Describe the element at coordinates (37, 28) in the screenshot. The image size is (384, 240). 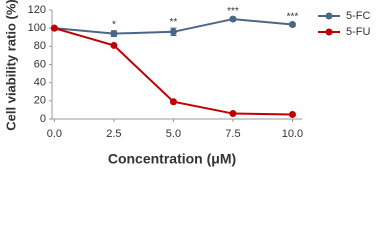
I see `y-tick-label: 100` at that location.